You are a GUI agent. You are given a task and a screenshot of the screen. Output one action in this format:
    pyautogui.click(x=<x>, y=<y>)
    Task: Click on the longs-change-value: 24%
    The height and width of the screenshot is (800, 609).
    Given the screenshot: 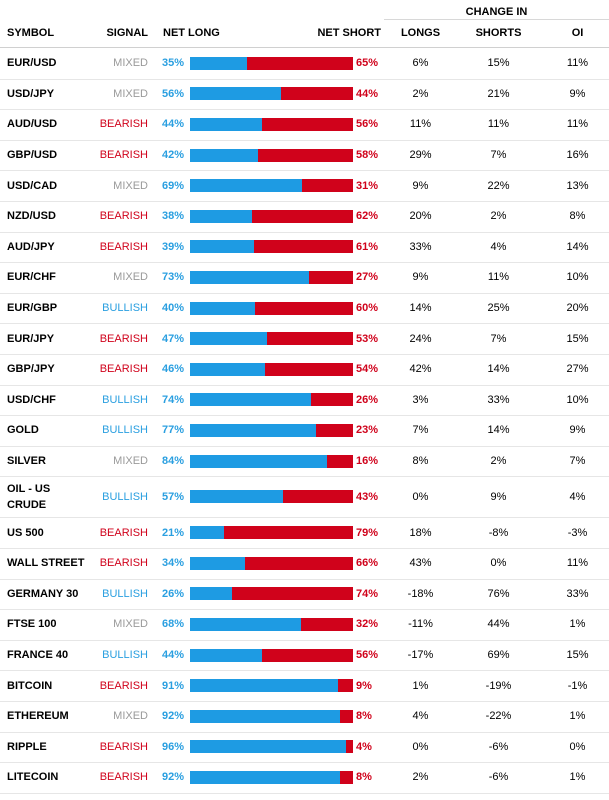 What is the action you would take?
    pyautogui.click(x=420, y=338)
    